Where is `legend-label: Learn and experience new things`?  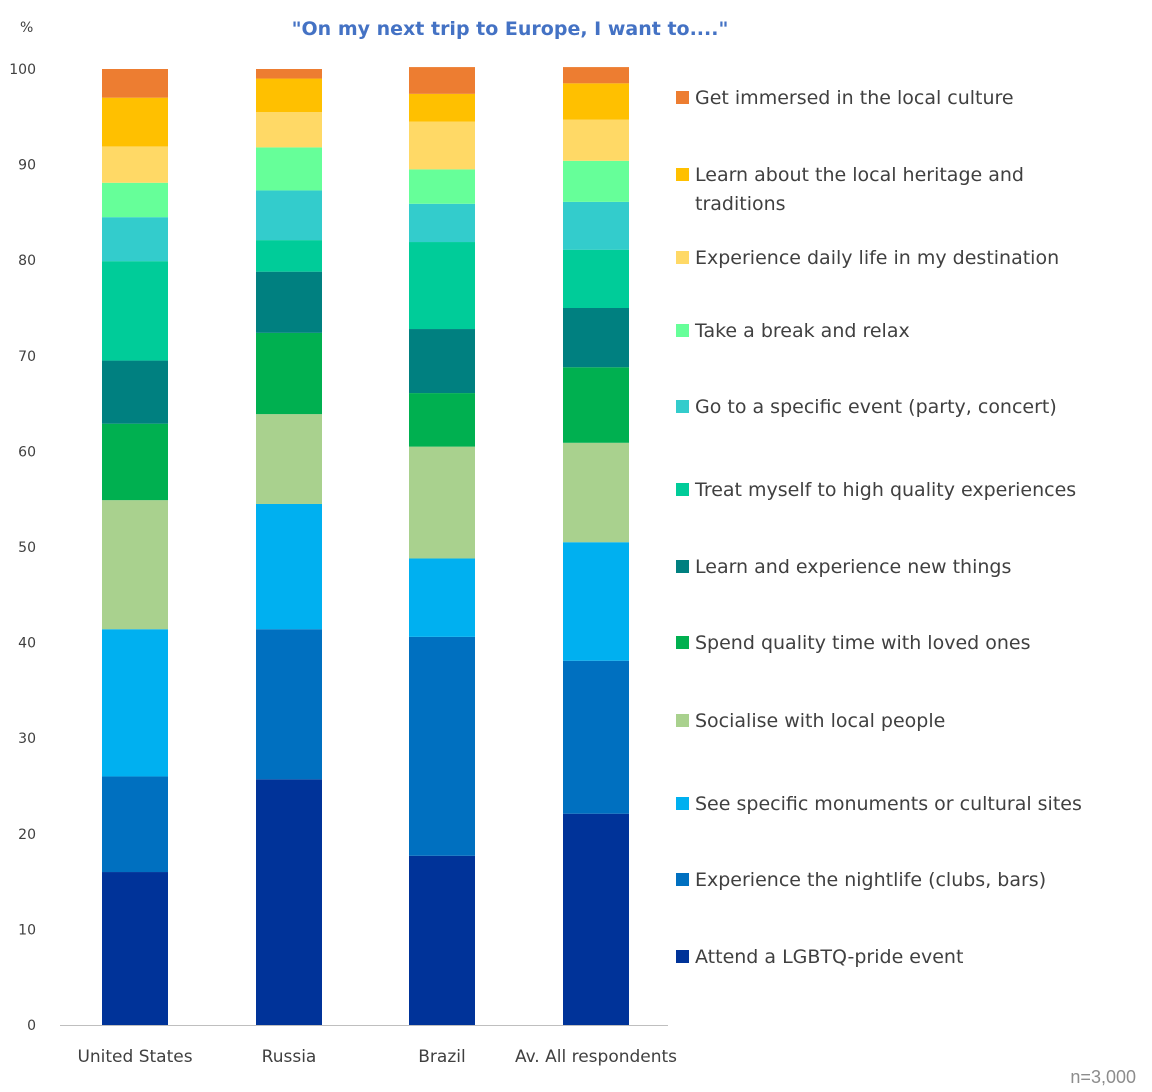
legend-label: Learn and experience new things is located at coordinates (853, 567).